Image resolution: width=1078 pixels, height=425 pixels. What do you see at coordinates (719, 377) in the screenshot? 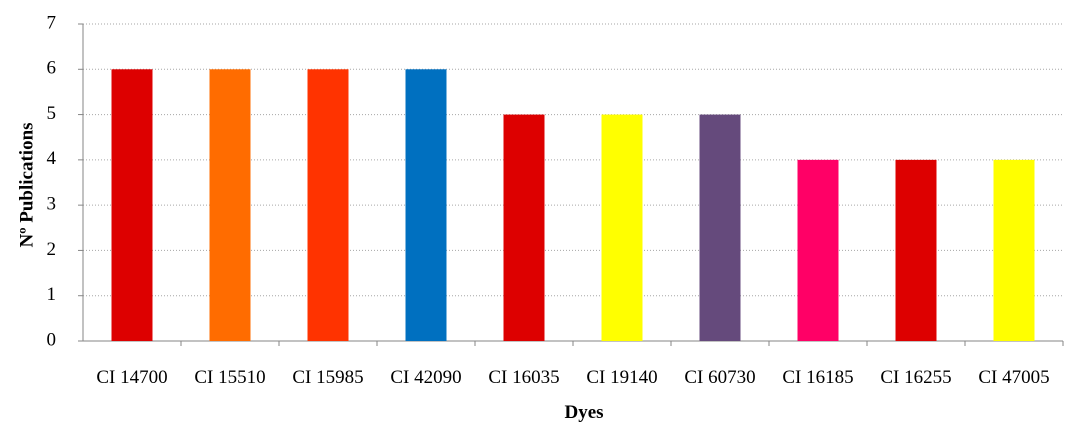
I see `x-tick-label: CI 60730` at bounding box center [719, 377].